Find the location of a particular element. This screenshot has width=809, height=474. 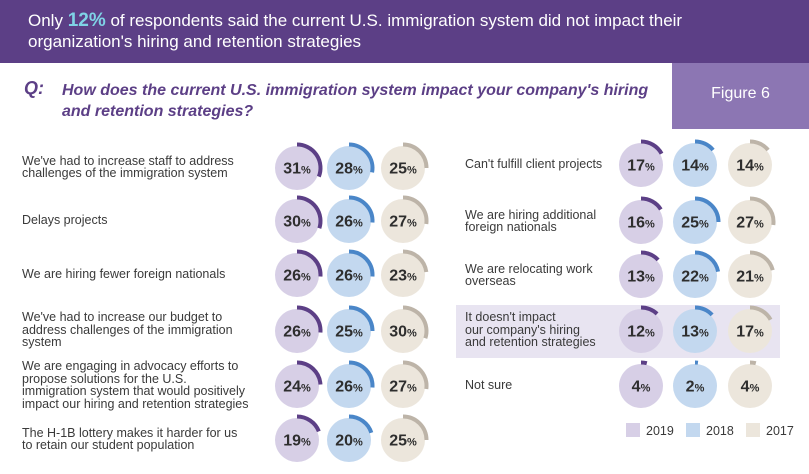

legend-swatch-2017 is located at coordinates (753, 430).